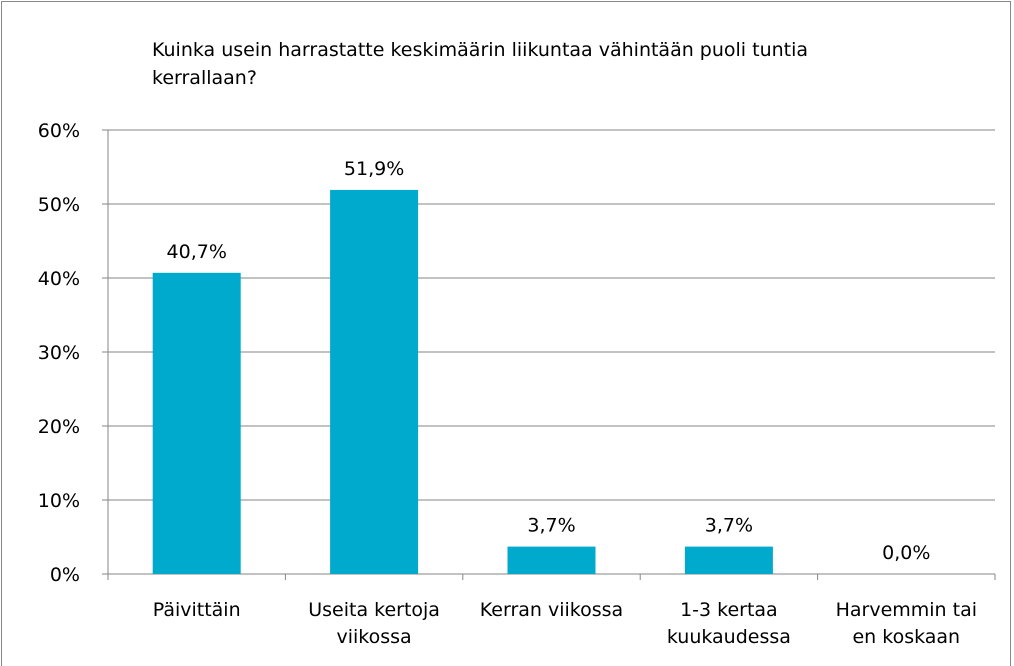 The image size is (1014, 666). I want to click on y-tick-label: 40%, so click(59, 279).